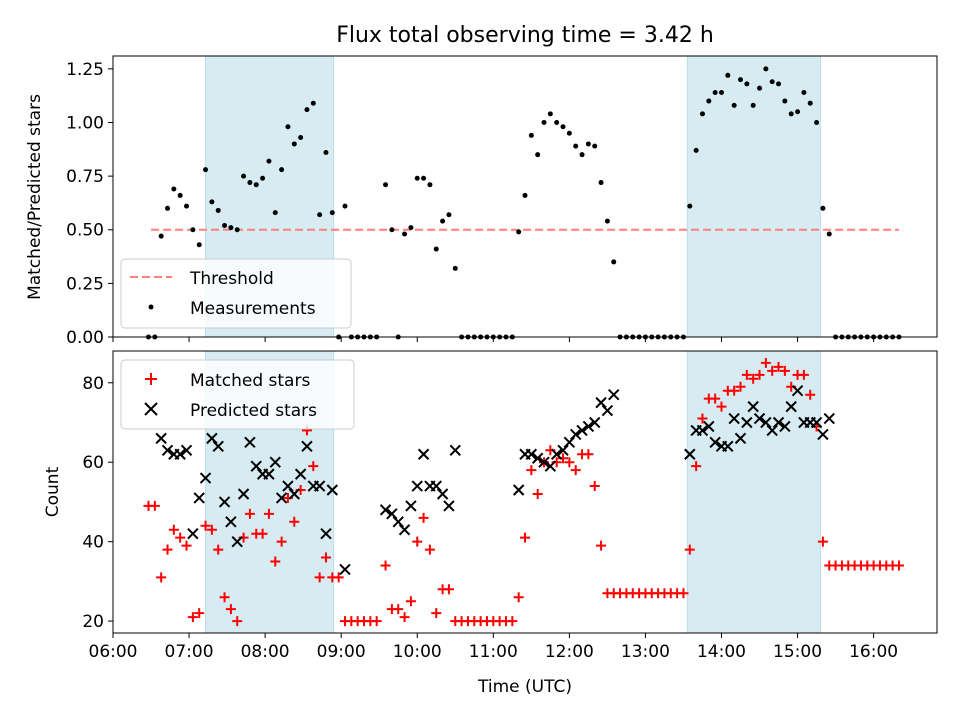 Image resolution: width=960 pixels, height=720 pixels. What do you see at coordinates (35, 197) in the screenshot?
I see `top-ylabel: Matched/Predicted stars` at bounding box center [35, 197].